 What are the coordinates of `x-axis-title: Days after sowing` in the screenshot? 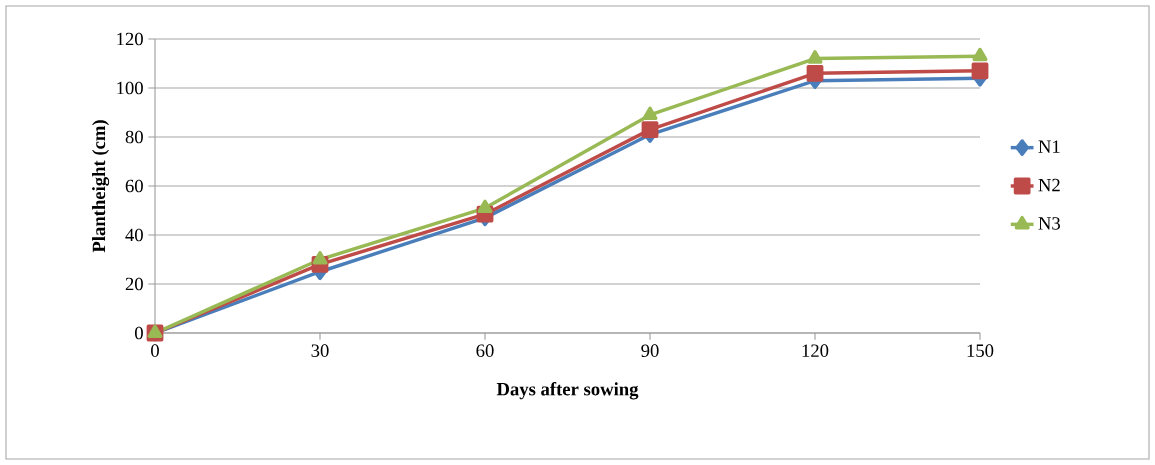 It's located at (567, 391).